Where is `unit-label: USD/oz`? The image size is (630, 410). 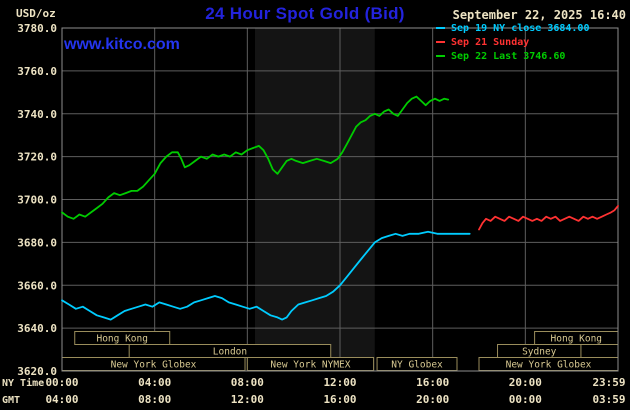 unit-label: USD/oz is located at coordinates (36, 13).